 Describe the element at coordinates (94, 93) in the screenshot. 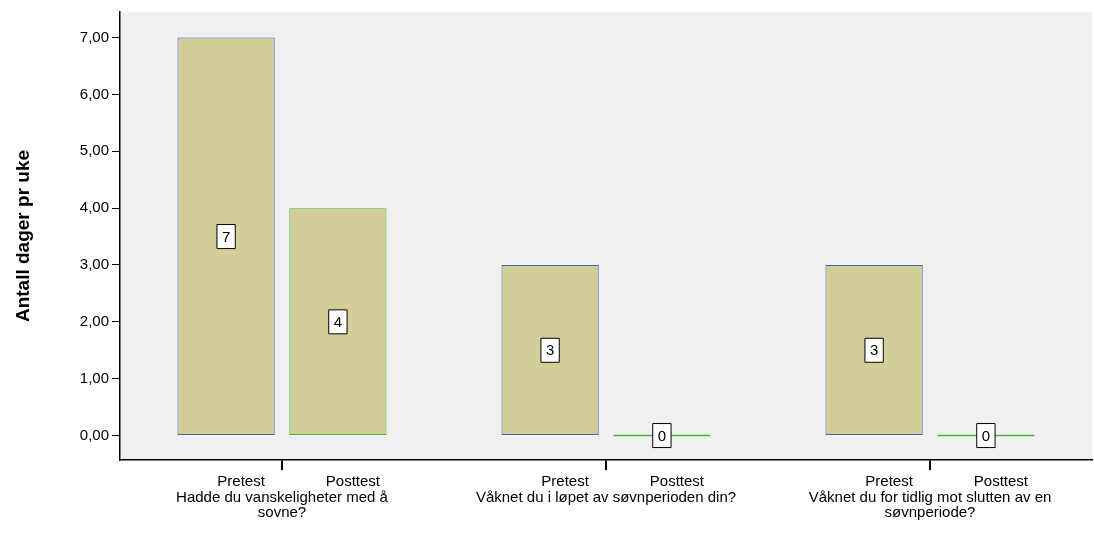

I see `y-tick-label: 6,00` at that location.